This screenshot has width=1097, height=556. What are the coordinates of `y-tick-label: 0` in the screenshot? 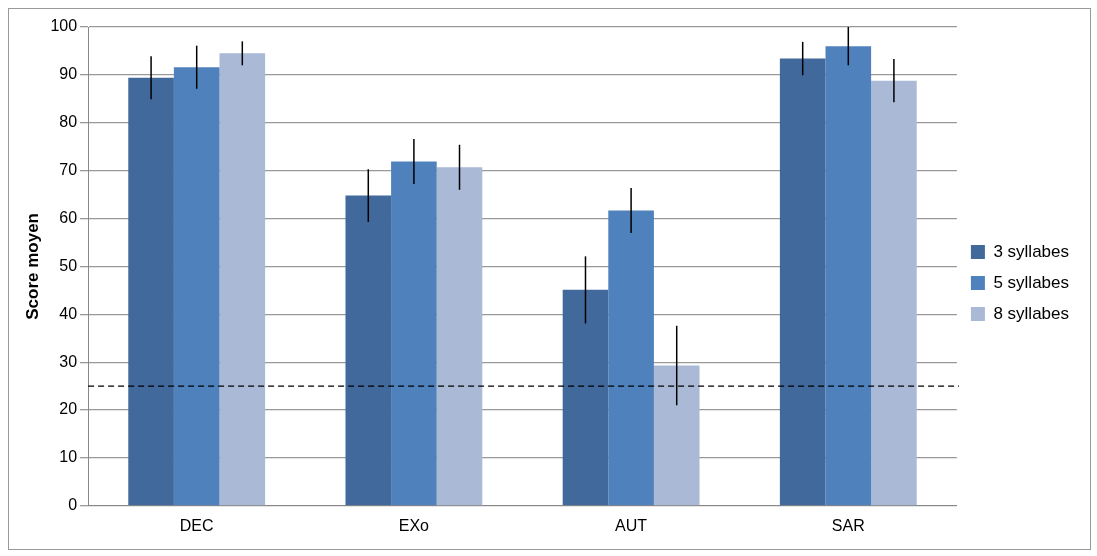 It's located at (73, 505).